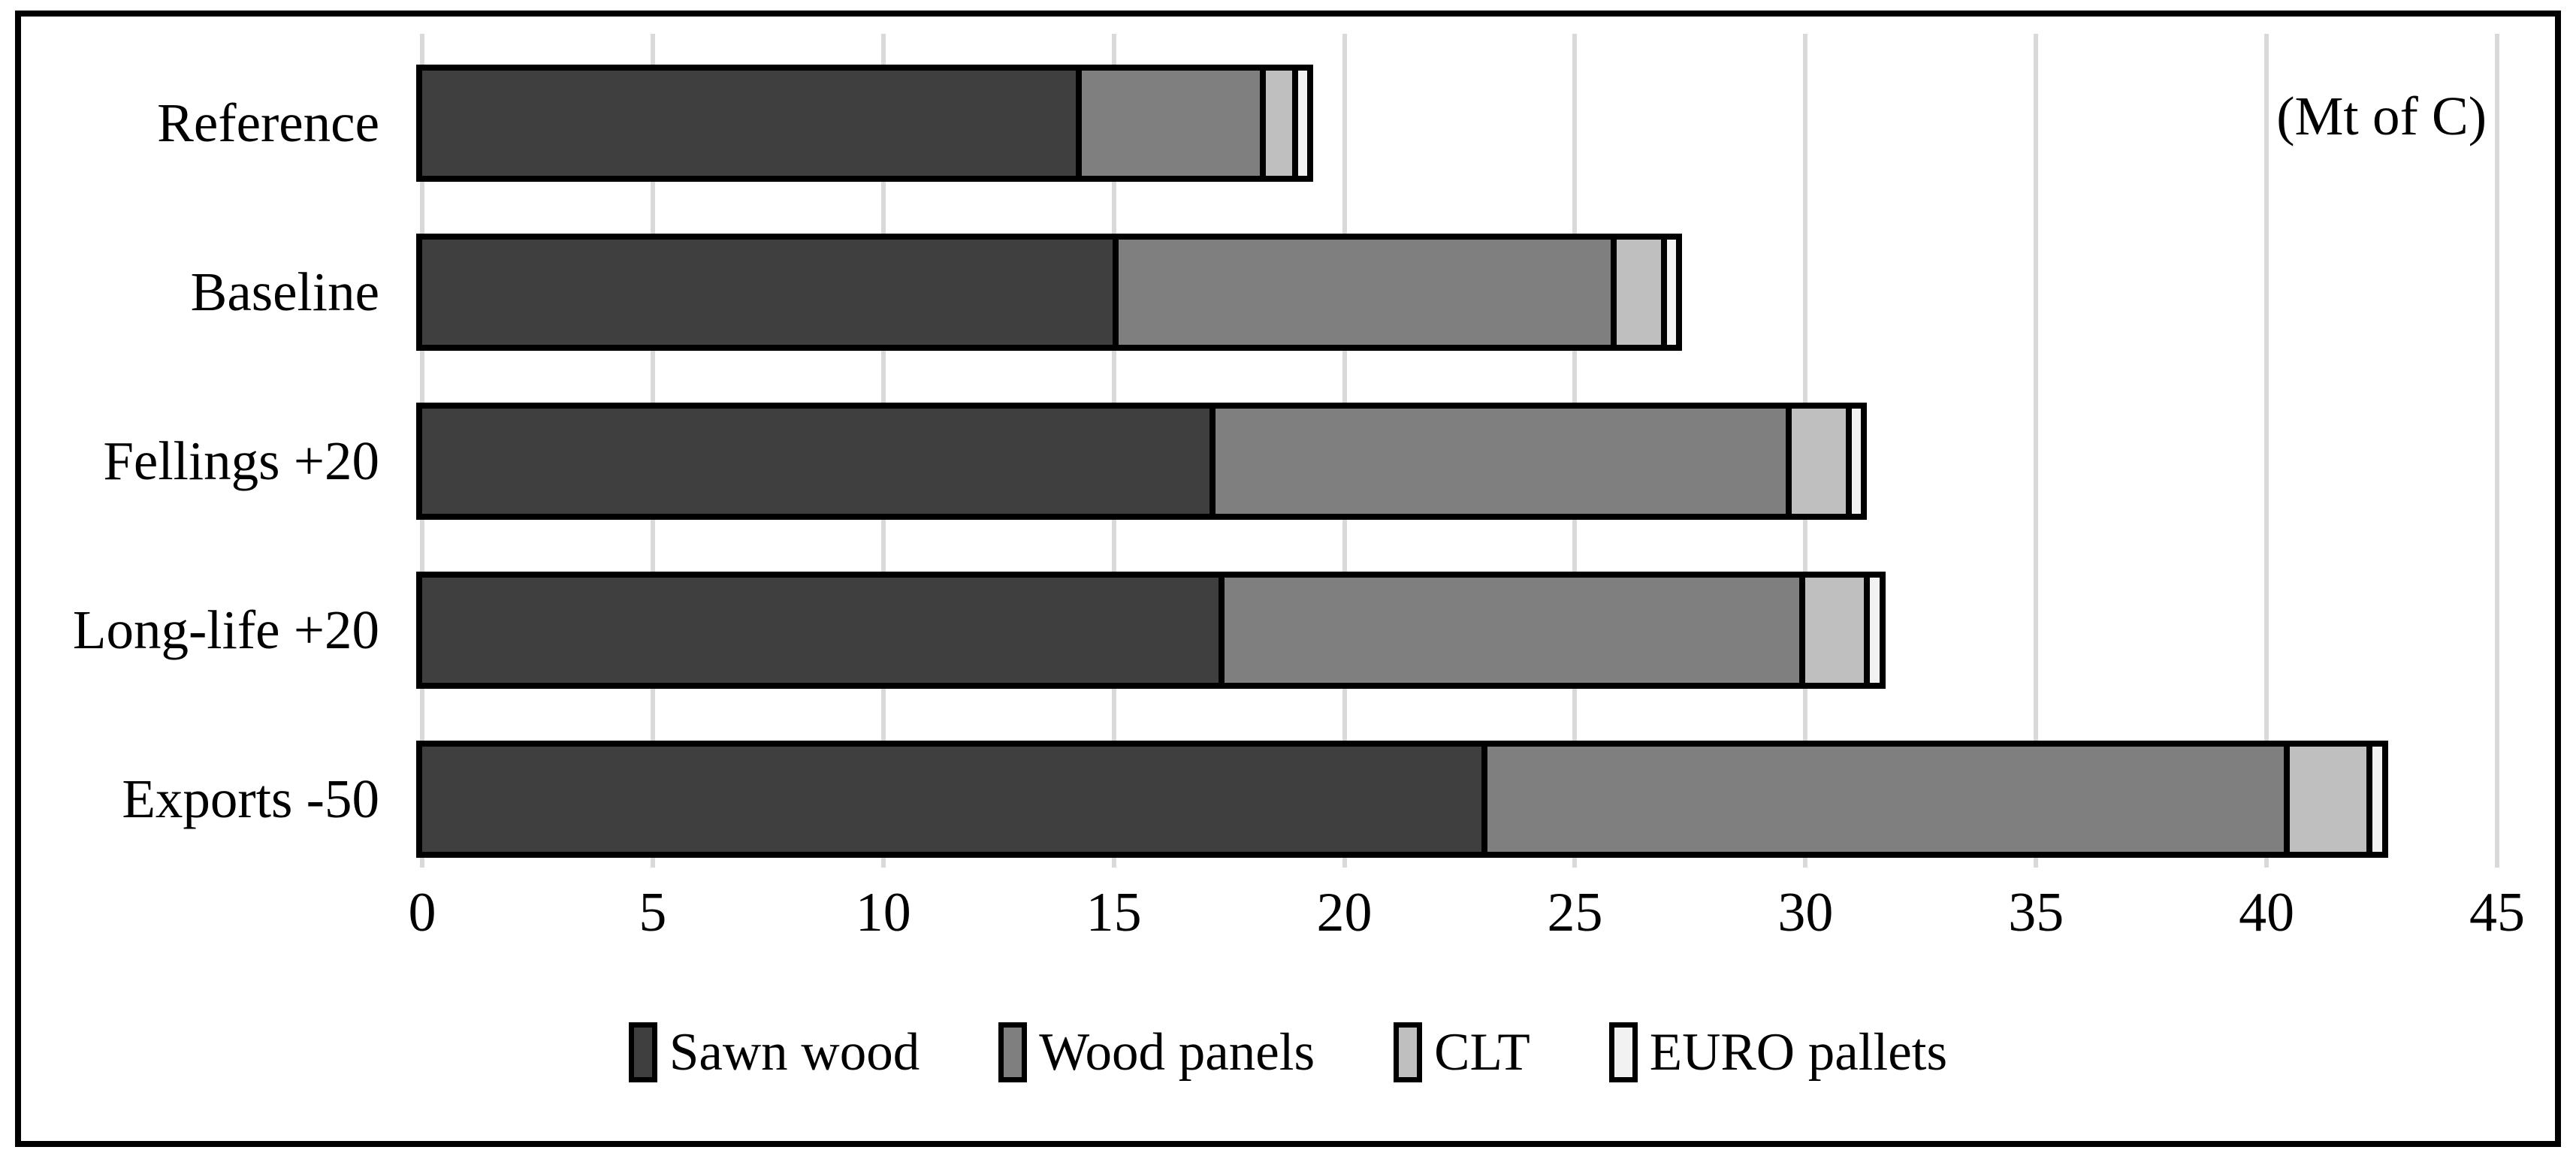  I want to click on x-tick-label: 10, so click(883, 912).